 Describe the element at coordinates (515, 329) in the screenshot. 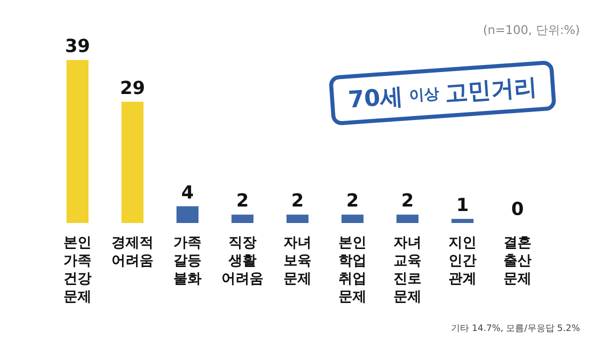

I see `text: 기타 14.7%, 모름/무응답 5.2%` at that location.